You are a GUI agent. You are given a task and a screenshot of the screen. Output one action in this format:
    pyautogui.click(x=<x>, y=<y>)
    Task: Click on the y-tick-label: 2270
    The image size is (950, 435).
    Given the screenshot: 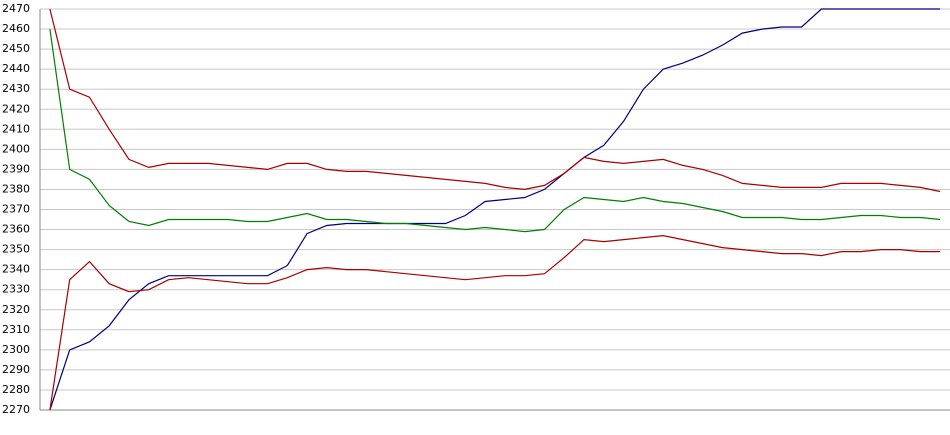 What is the action you would take?
    pyautogui.click(x=16, y=409)
    